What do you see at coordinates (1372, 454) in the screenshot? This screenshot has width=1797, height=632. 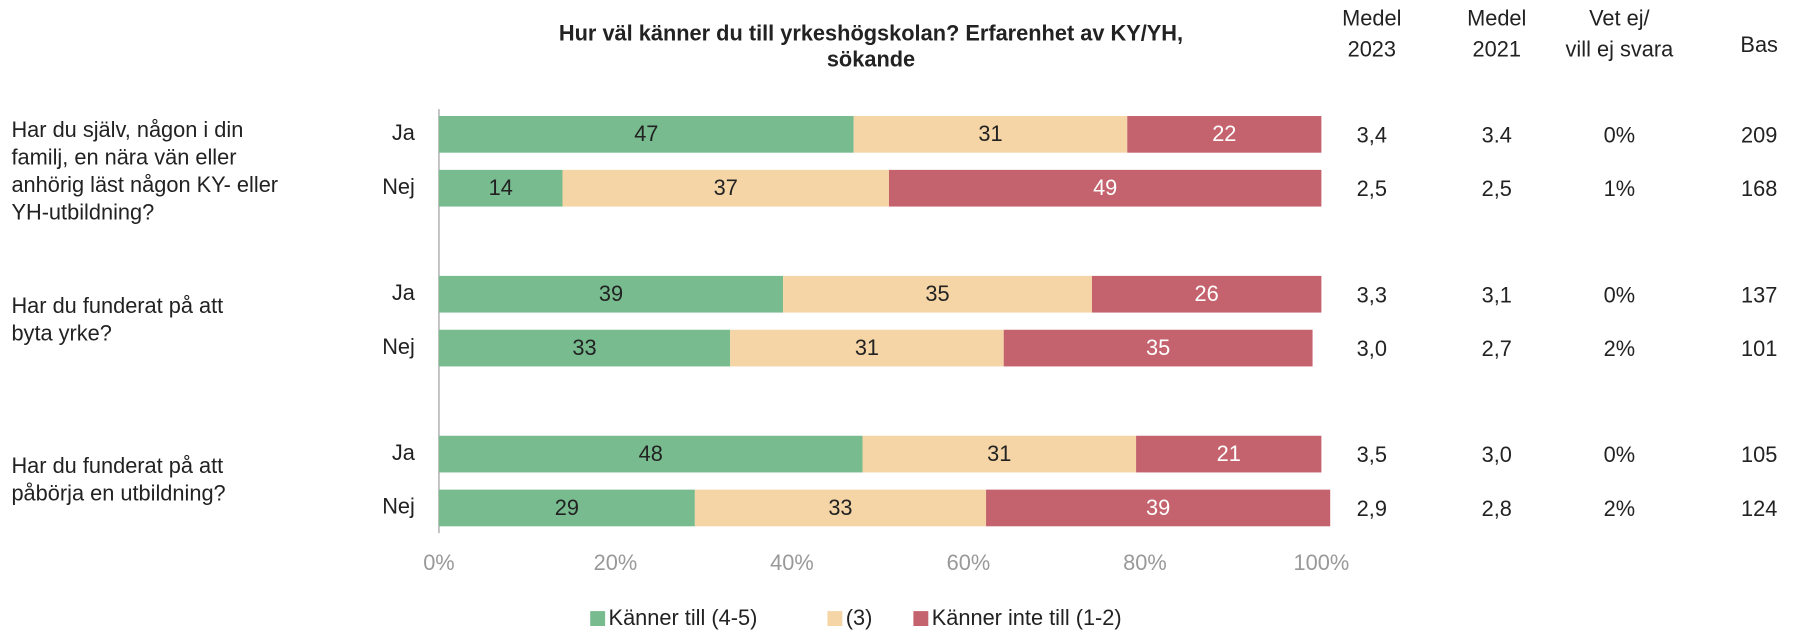 I see `column-value: 3,5` at bounding box center [1372, 454].